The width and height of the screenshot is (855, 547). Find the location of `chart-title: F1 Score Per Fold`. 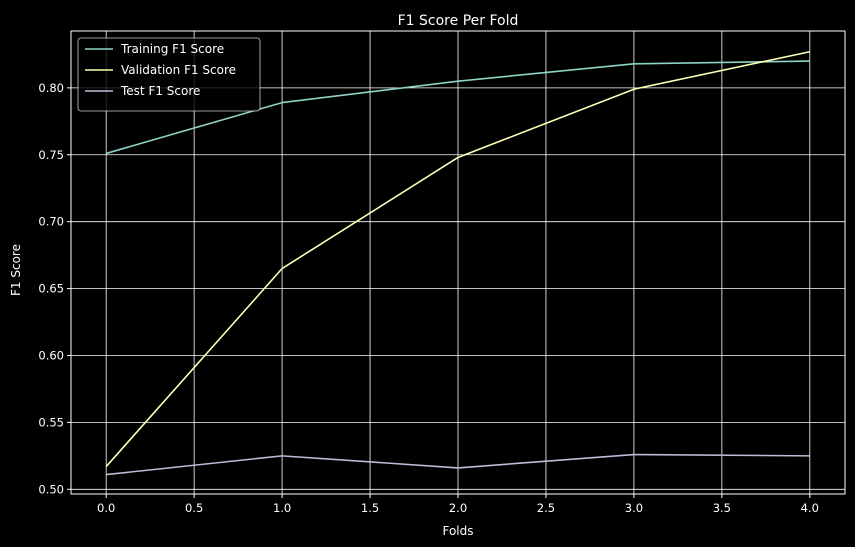

chart-title: F1 Score Per Fold is located at coordinates (458, 21).